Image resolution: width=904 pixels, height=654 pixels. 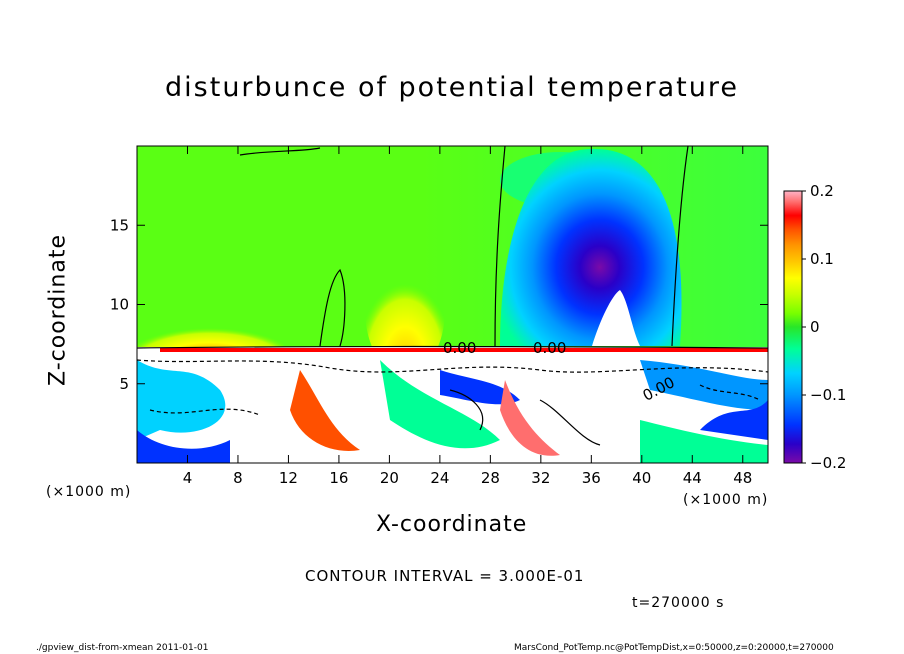 I want to click on x-tick-label: 8, so click(x=238, y=478).